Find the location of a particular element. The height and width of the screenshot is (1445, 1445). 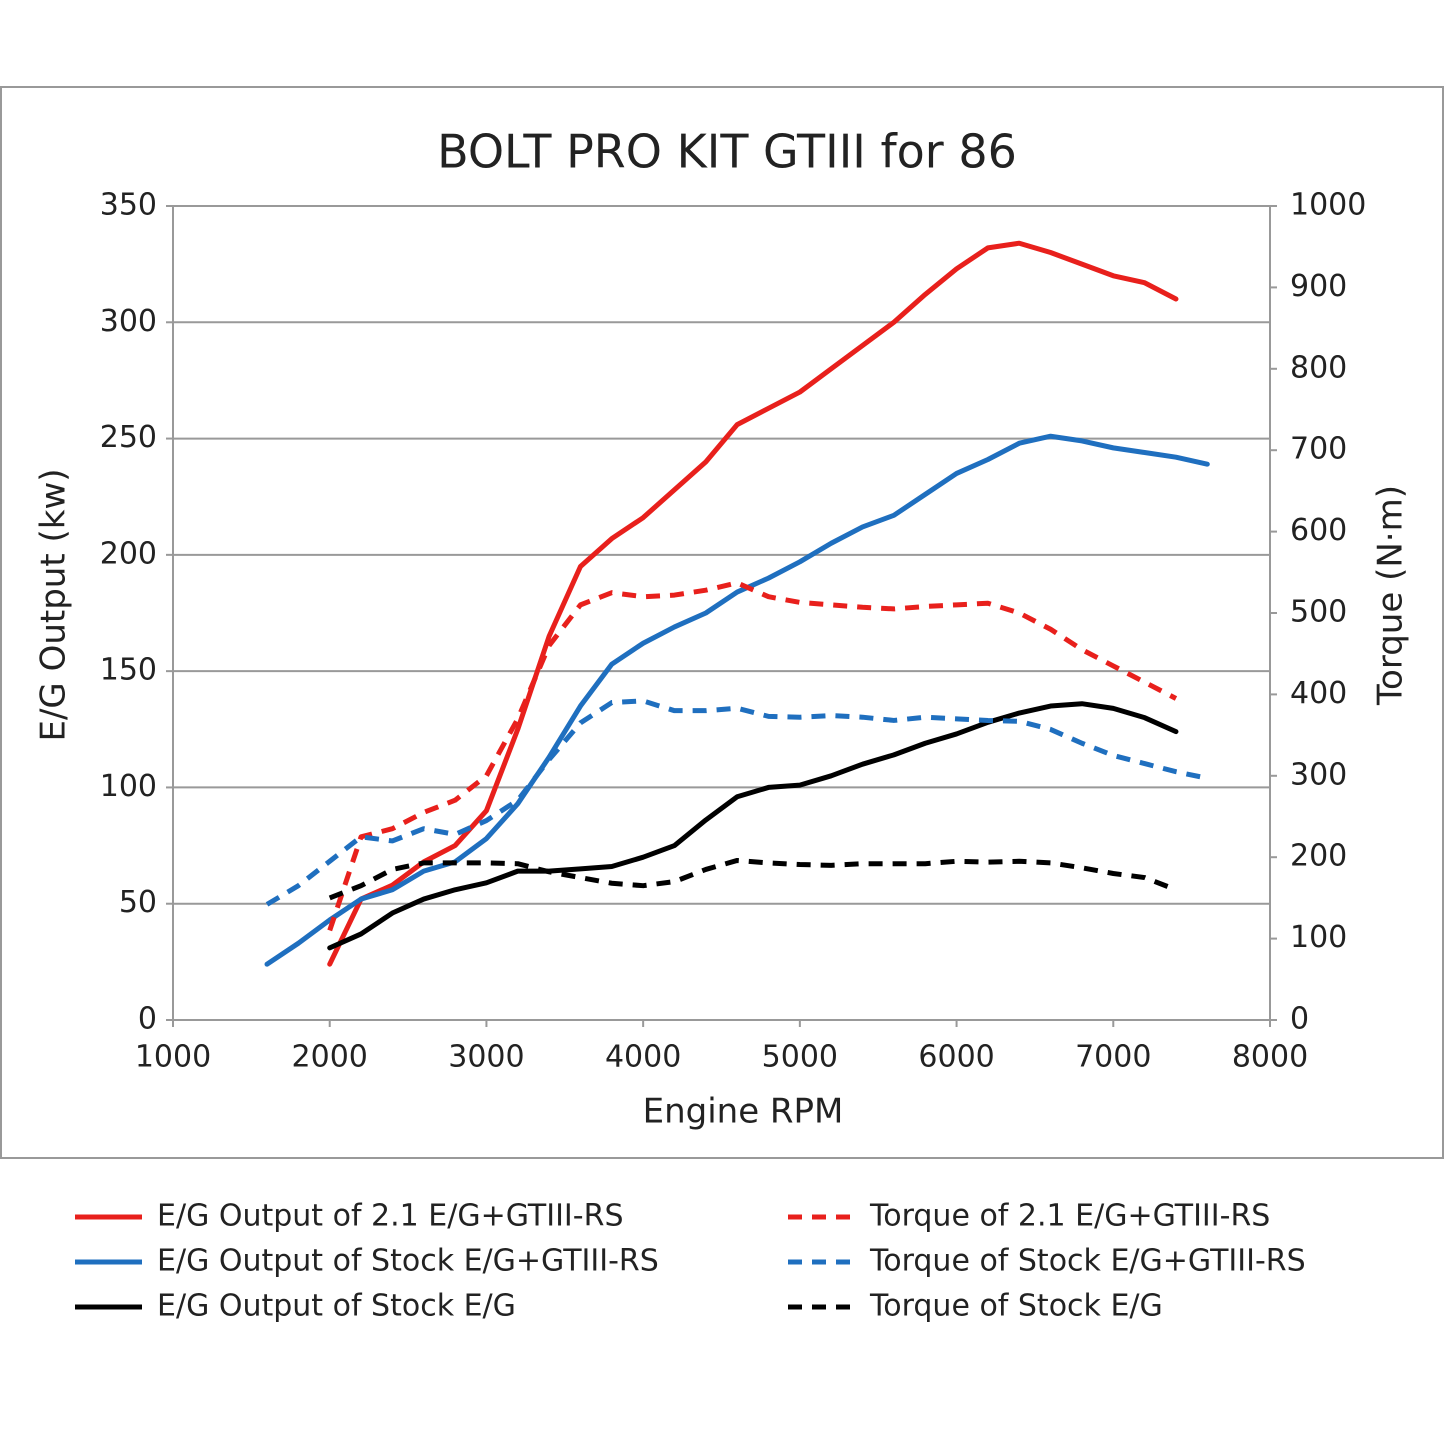

y-tick-label: 250 is located at coordinates (128, 437).